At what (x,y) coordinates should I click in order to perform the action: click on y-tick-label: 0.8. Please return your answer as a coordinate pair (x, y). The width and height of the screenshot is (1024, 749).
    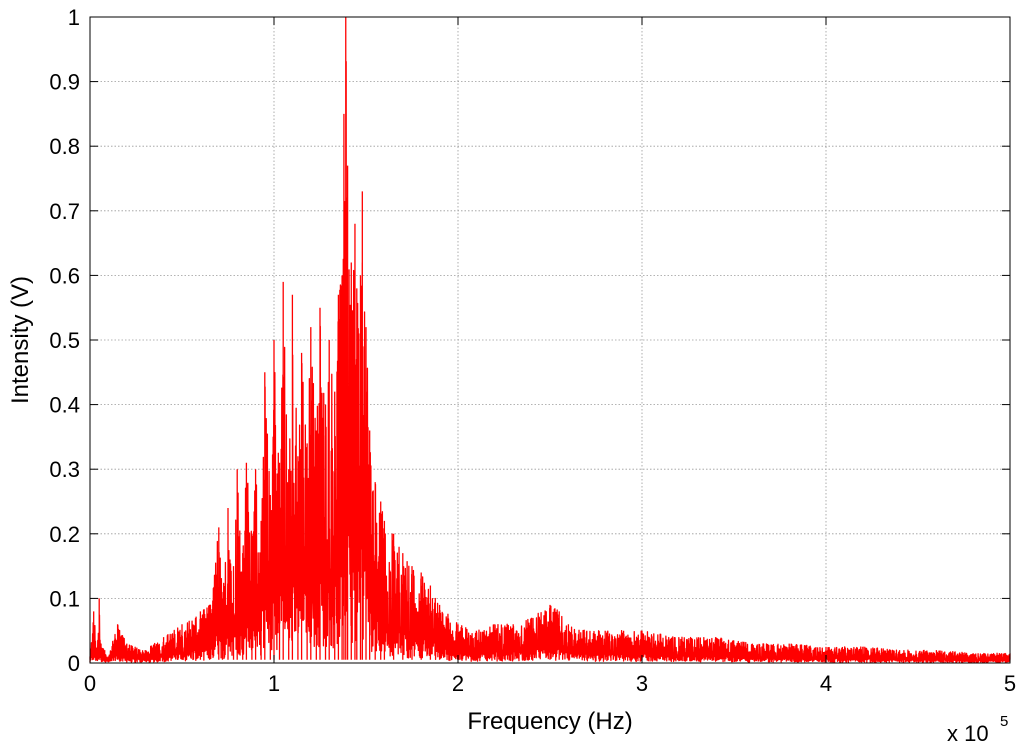
    Looking at the image, I should click on (64, 146).